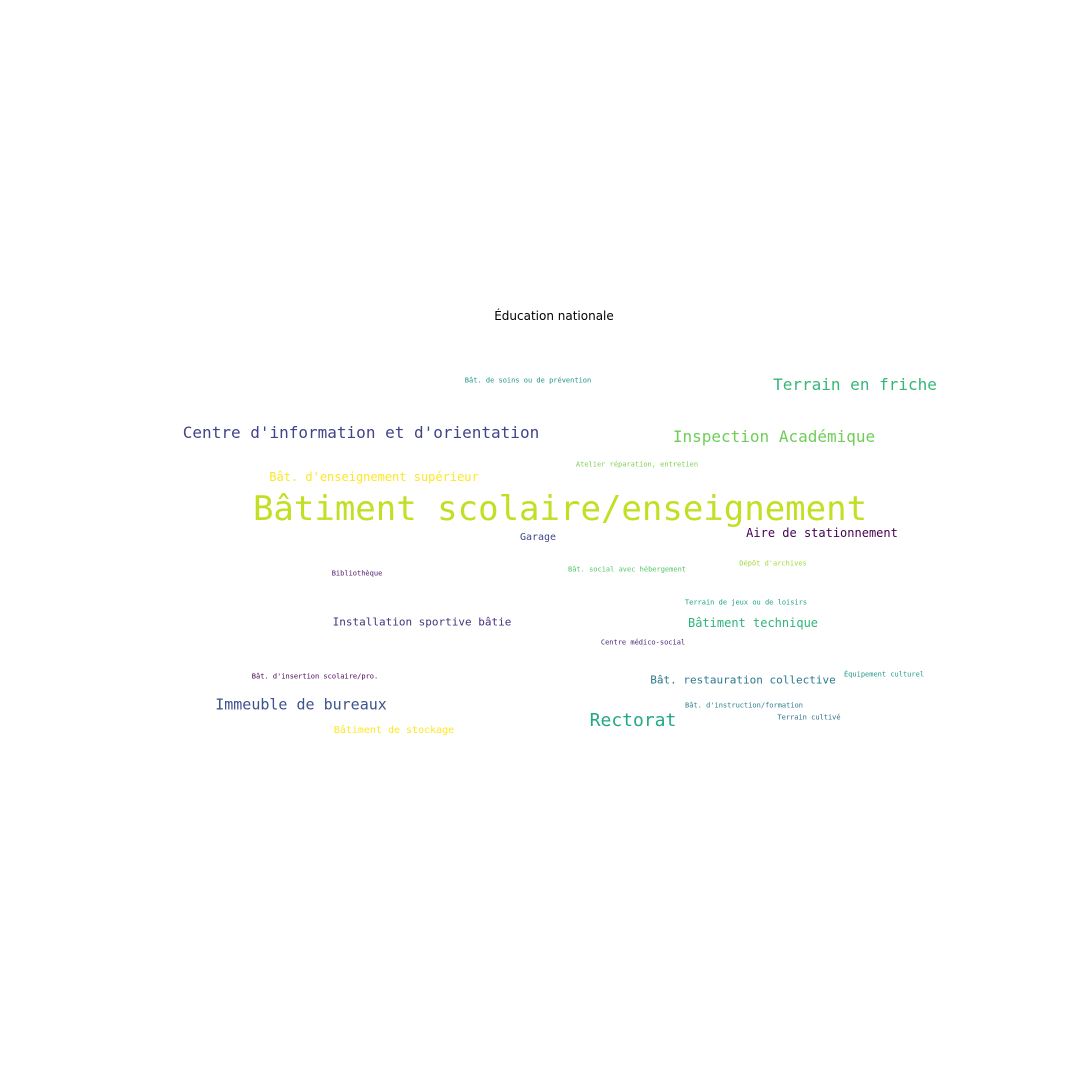 The image size is (1080, 1080). Describe the element at coordinates (774, 436) in the screenshot. I see `word-3: Inspection Académique` at that location.